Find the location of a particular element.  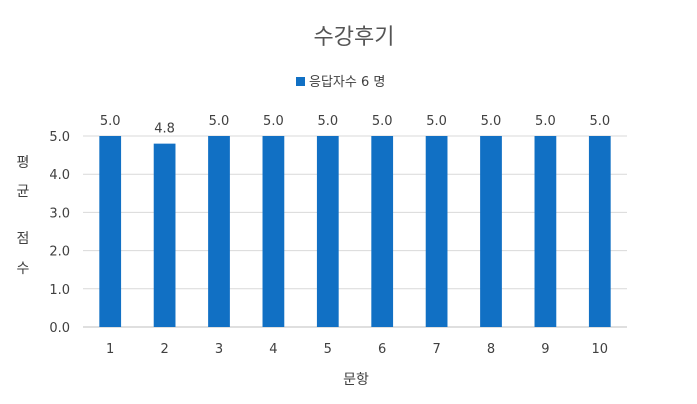

y-tick-label: 4.0 is located at coordinates (59, 175).